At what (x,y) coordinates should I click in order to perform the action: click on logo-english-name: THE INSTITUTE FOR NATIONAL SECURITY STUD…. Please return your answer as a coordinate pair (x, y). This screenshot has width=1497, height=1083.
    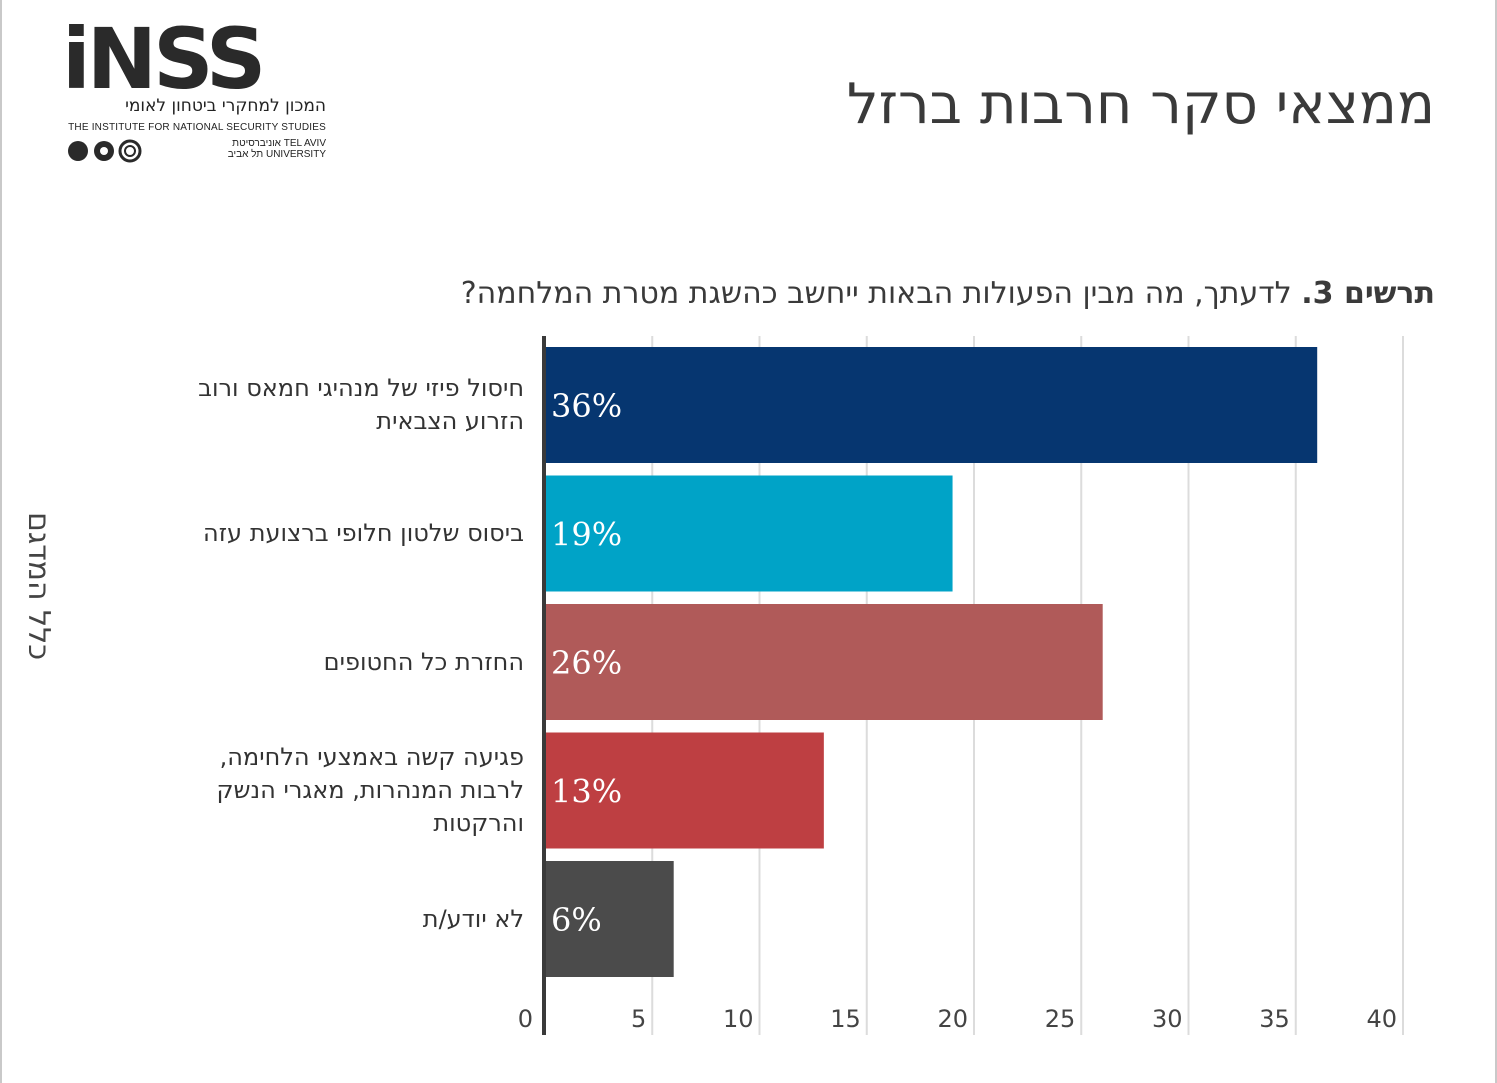
    Looking at the image, I should click on (197, 127).